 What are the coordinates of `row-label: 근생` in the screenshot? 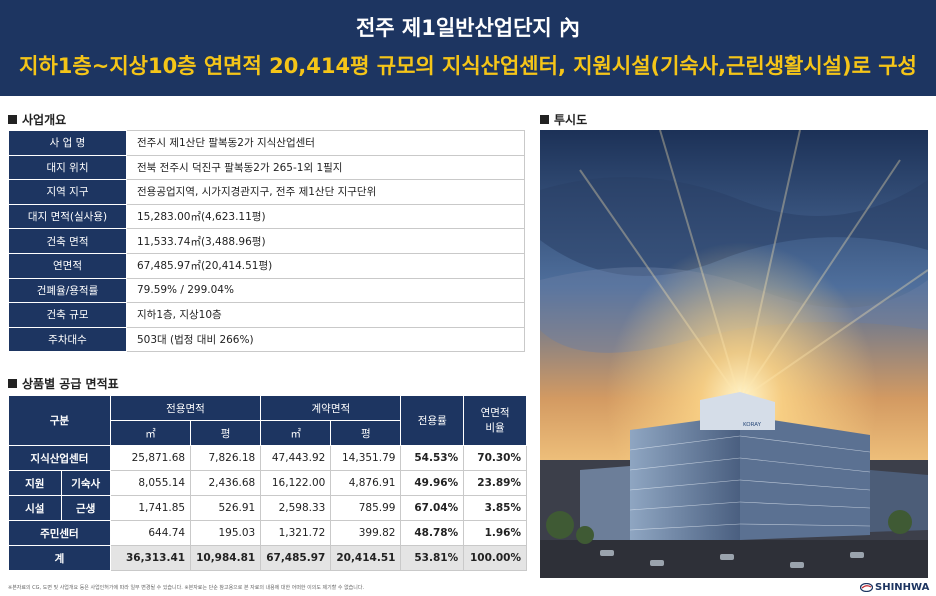 It's located at (85, 508).